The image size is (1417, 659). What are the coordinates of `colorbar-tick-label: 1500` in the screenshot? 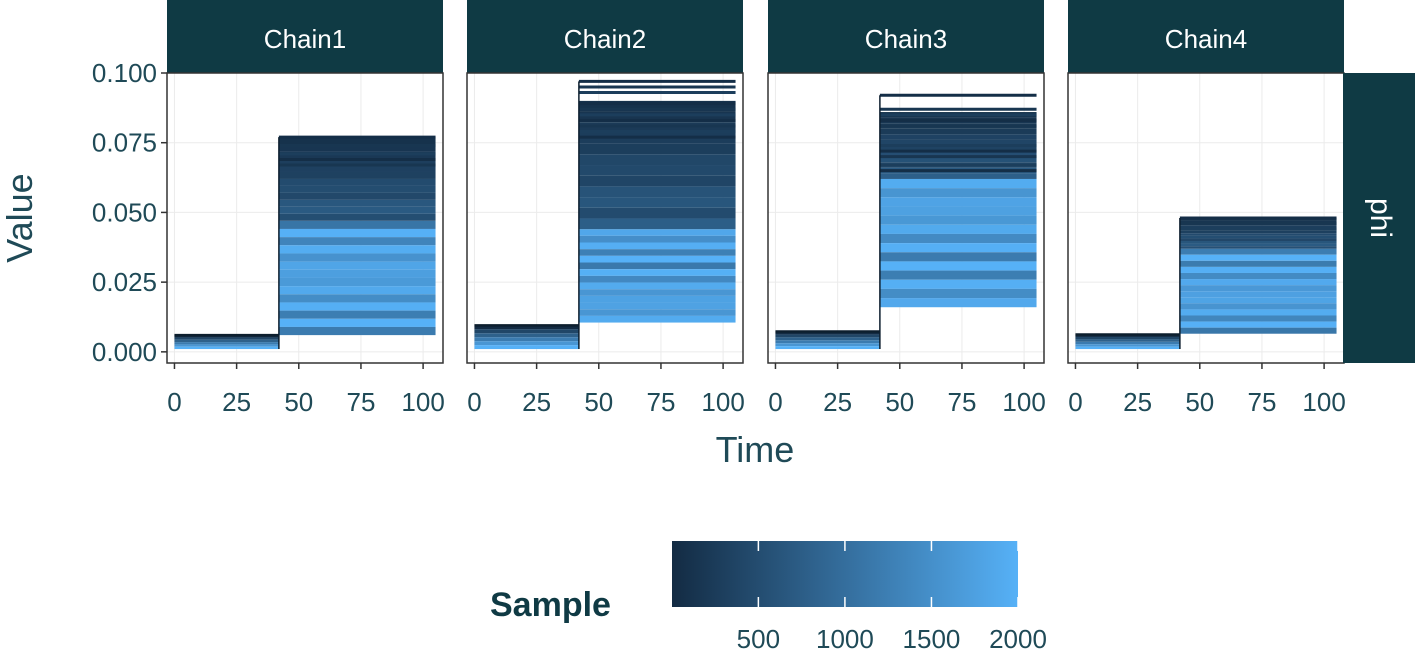 It's located at (932, 639).